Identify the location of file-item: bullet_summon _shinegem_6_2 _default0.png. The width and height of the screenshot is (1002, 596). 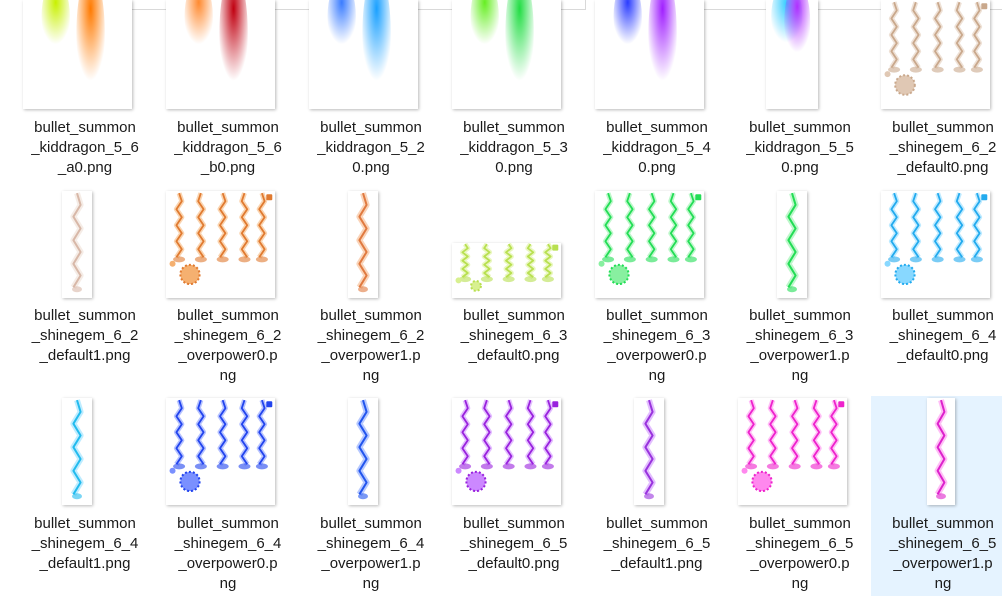
(940, 90).